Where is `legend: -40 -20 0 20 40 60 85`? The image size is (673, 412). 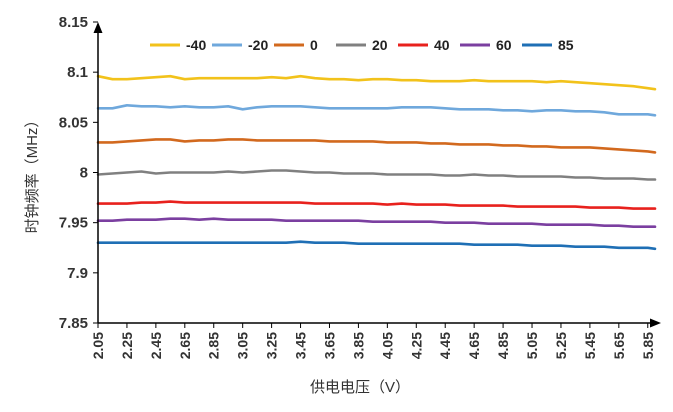
legend: -40 -20 0 20 40 60 85 is located at coordinates (362, 45).